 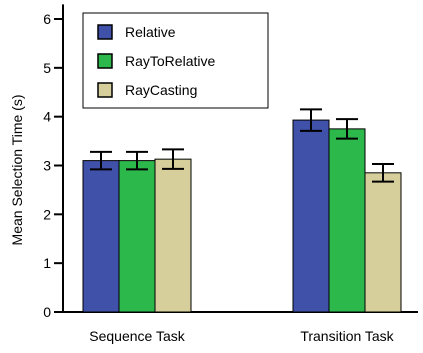 What do you see at coordinates (47, 312) in the screenshot?
I see `y-tick-label: 0` at bounding box center [47, 312].